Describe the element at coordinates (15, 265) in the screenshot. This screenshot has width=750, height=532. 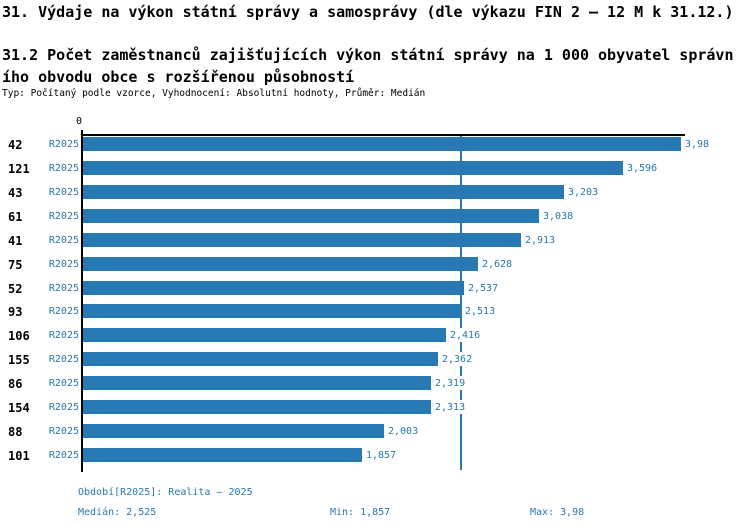
I see `category-label: 75` at that location.